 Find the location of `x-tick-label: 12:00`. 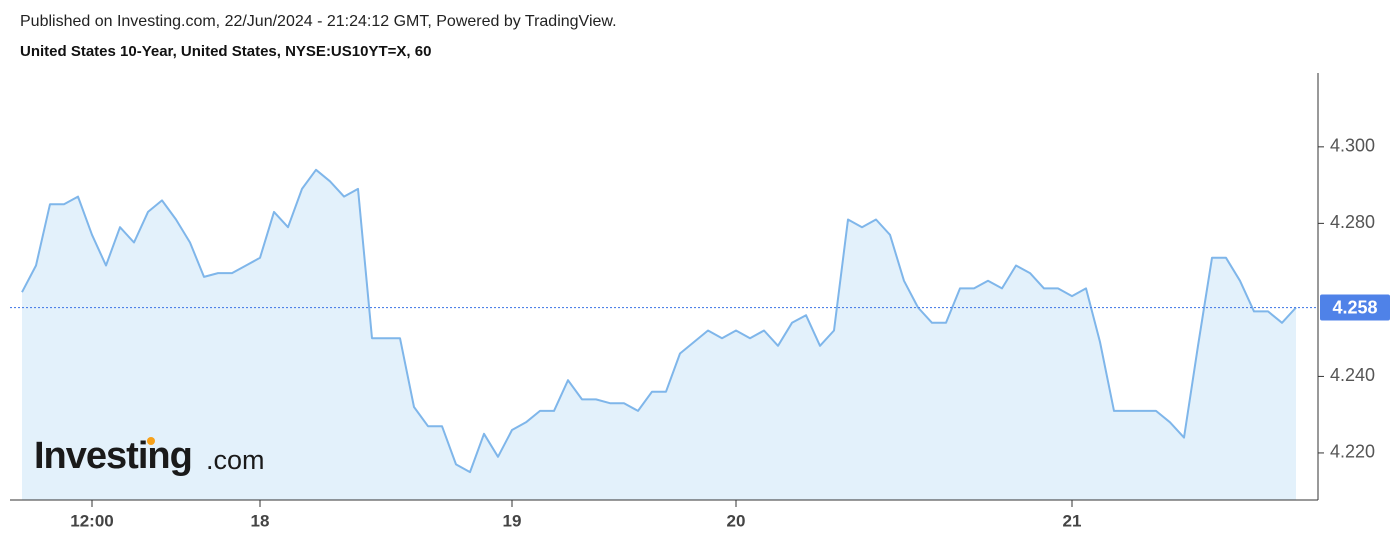

x-tick-label: 12:00 is located at coordinates (91, 520).